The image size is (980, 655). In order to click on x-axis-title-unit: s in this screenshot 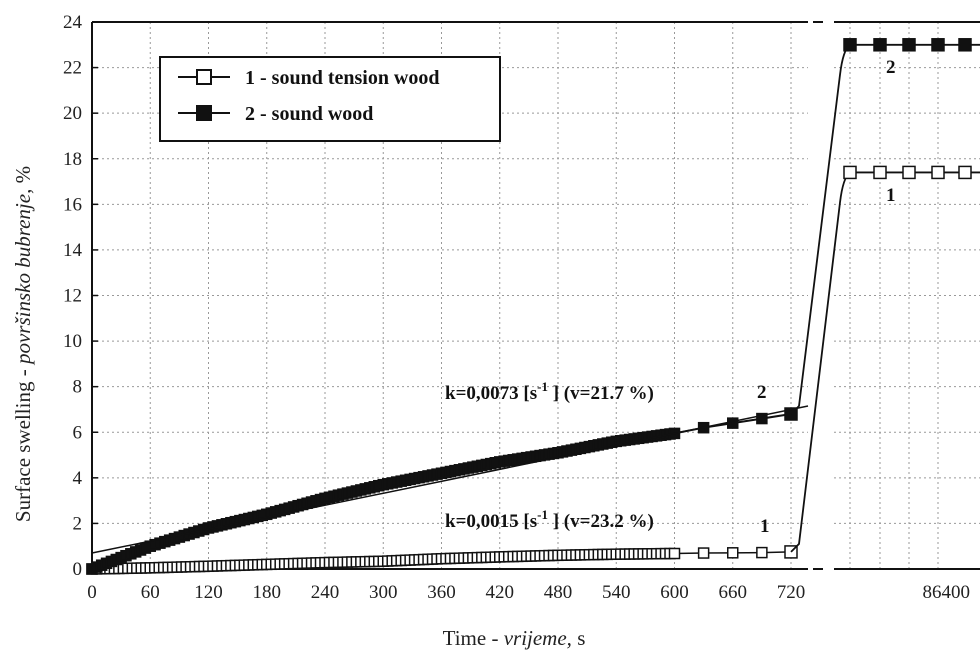, I will do `click(578, 638)`.